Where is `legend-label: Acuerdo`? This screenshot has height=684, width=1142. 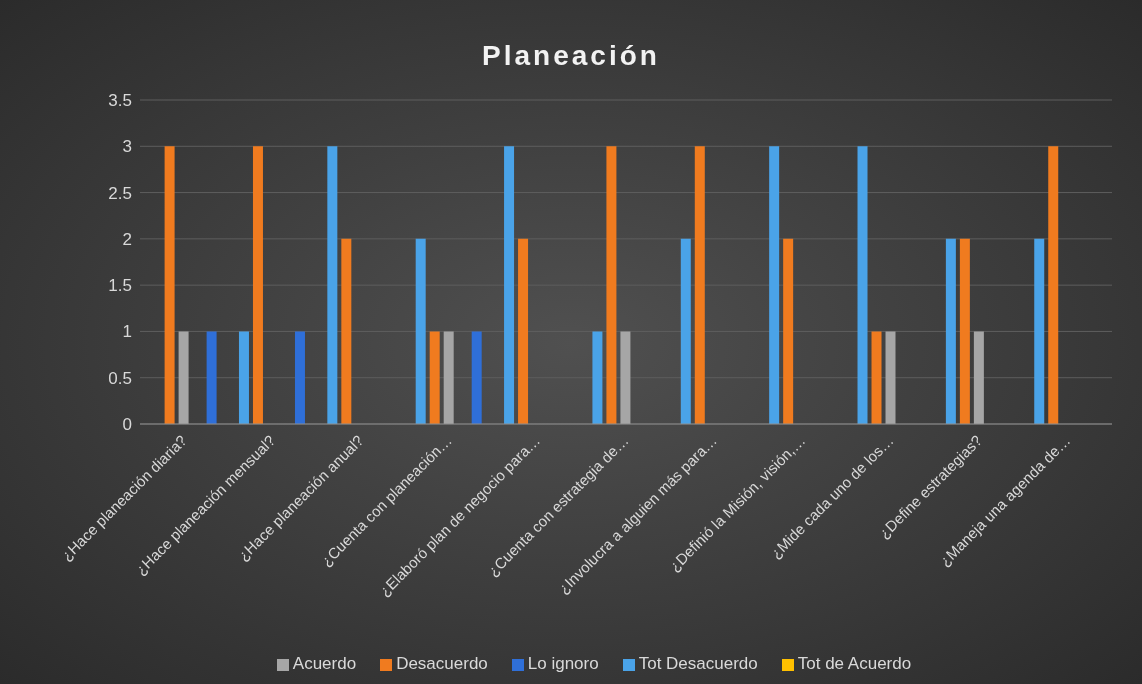
legend-label: Acuerdo is located at coordinates (324, 663).